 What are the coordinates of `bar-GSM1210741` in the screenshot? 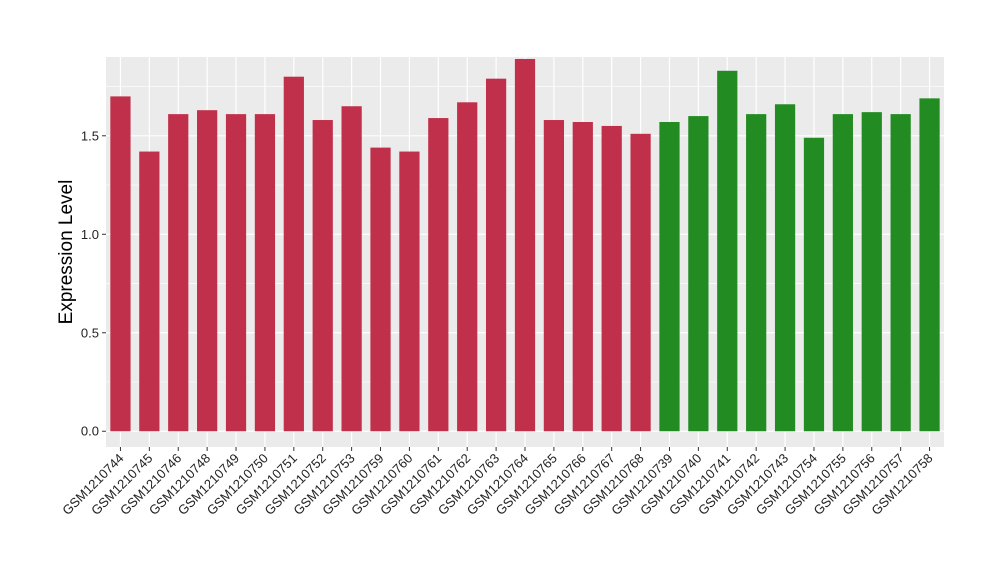 It's located at (727, 251).